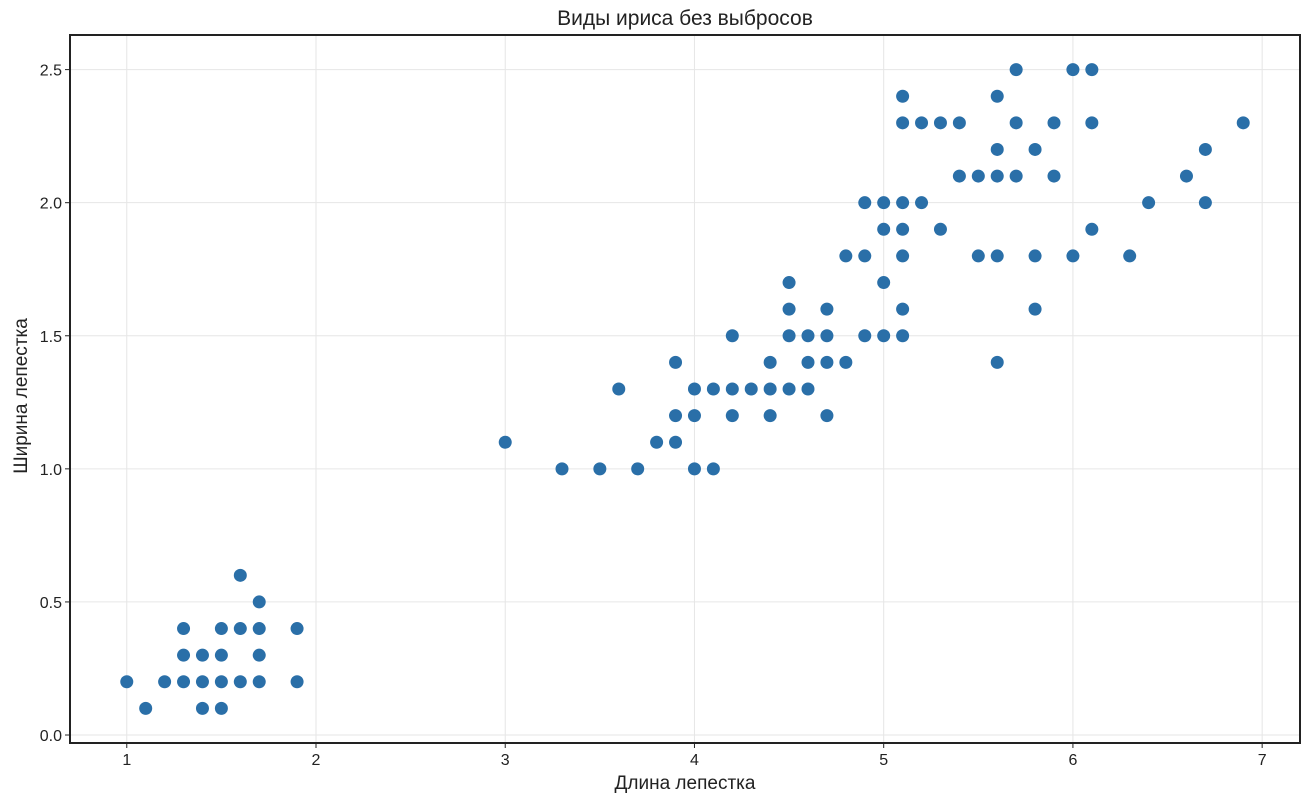  I want to click on x-tick-label: 3, so click(505, 760).